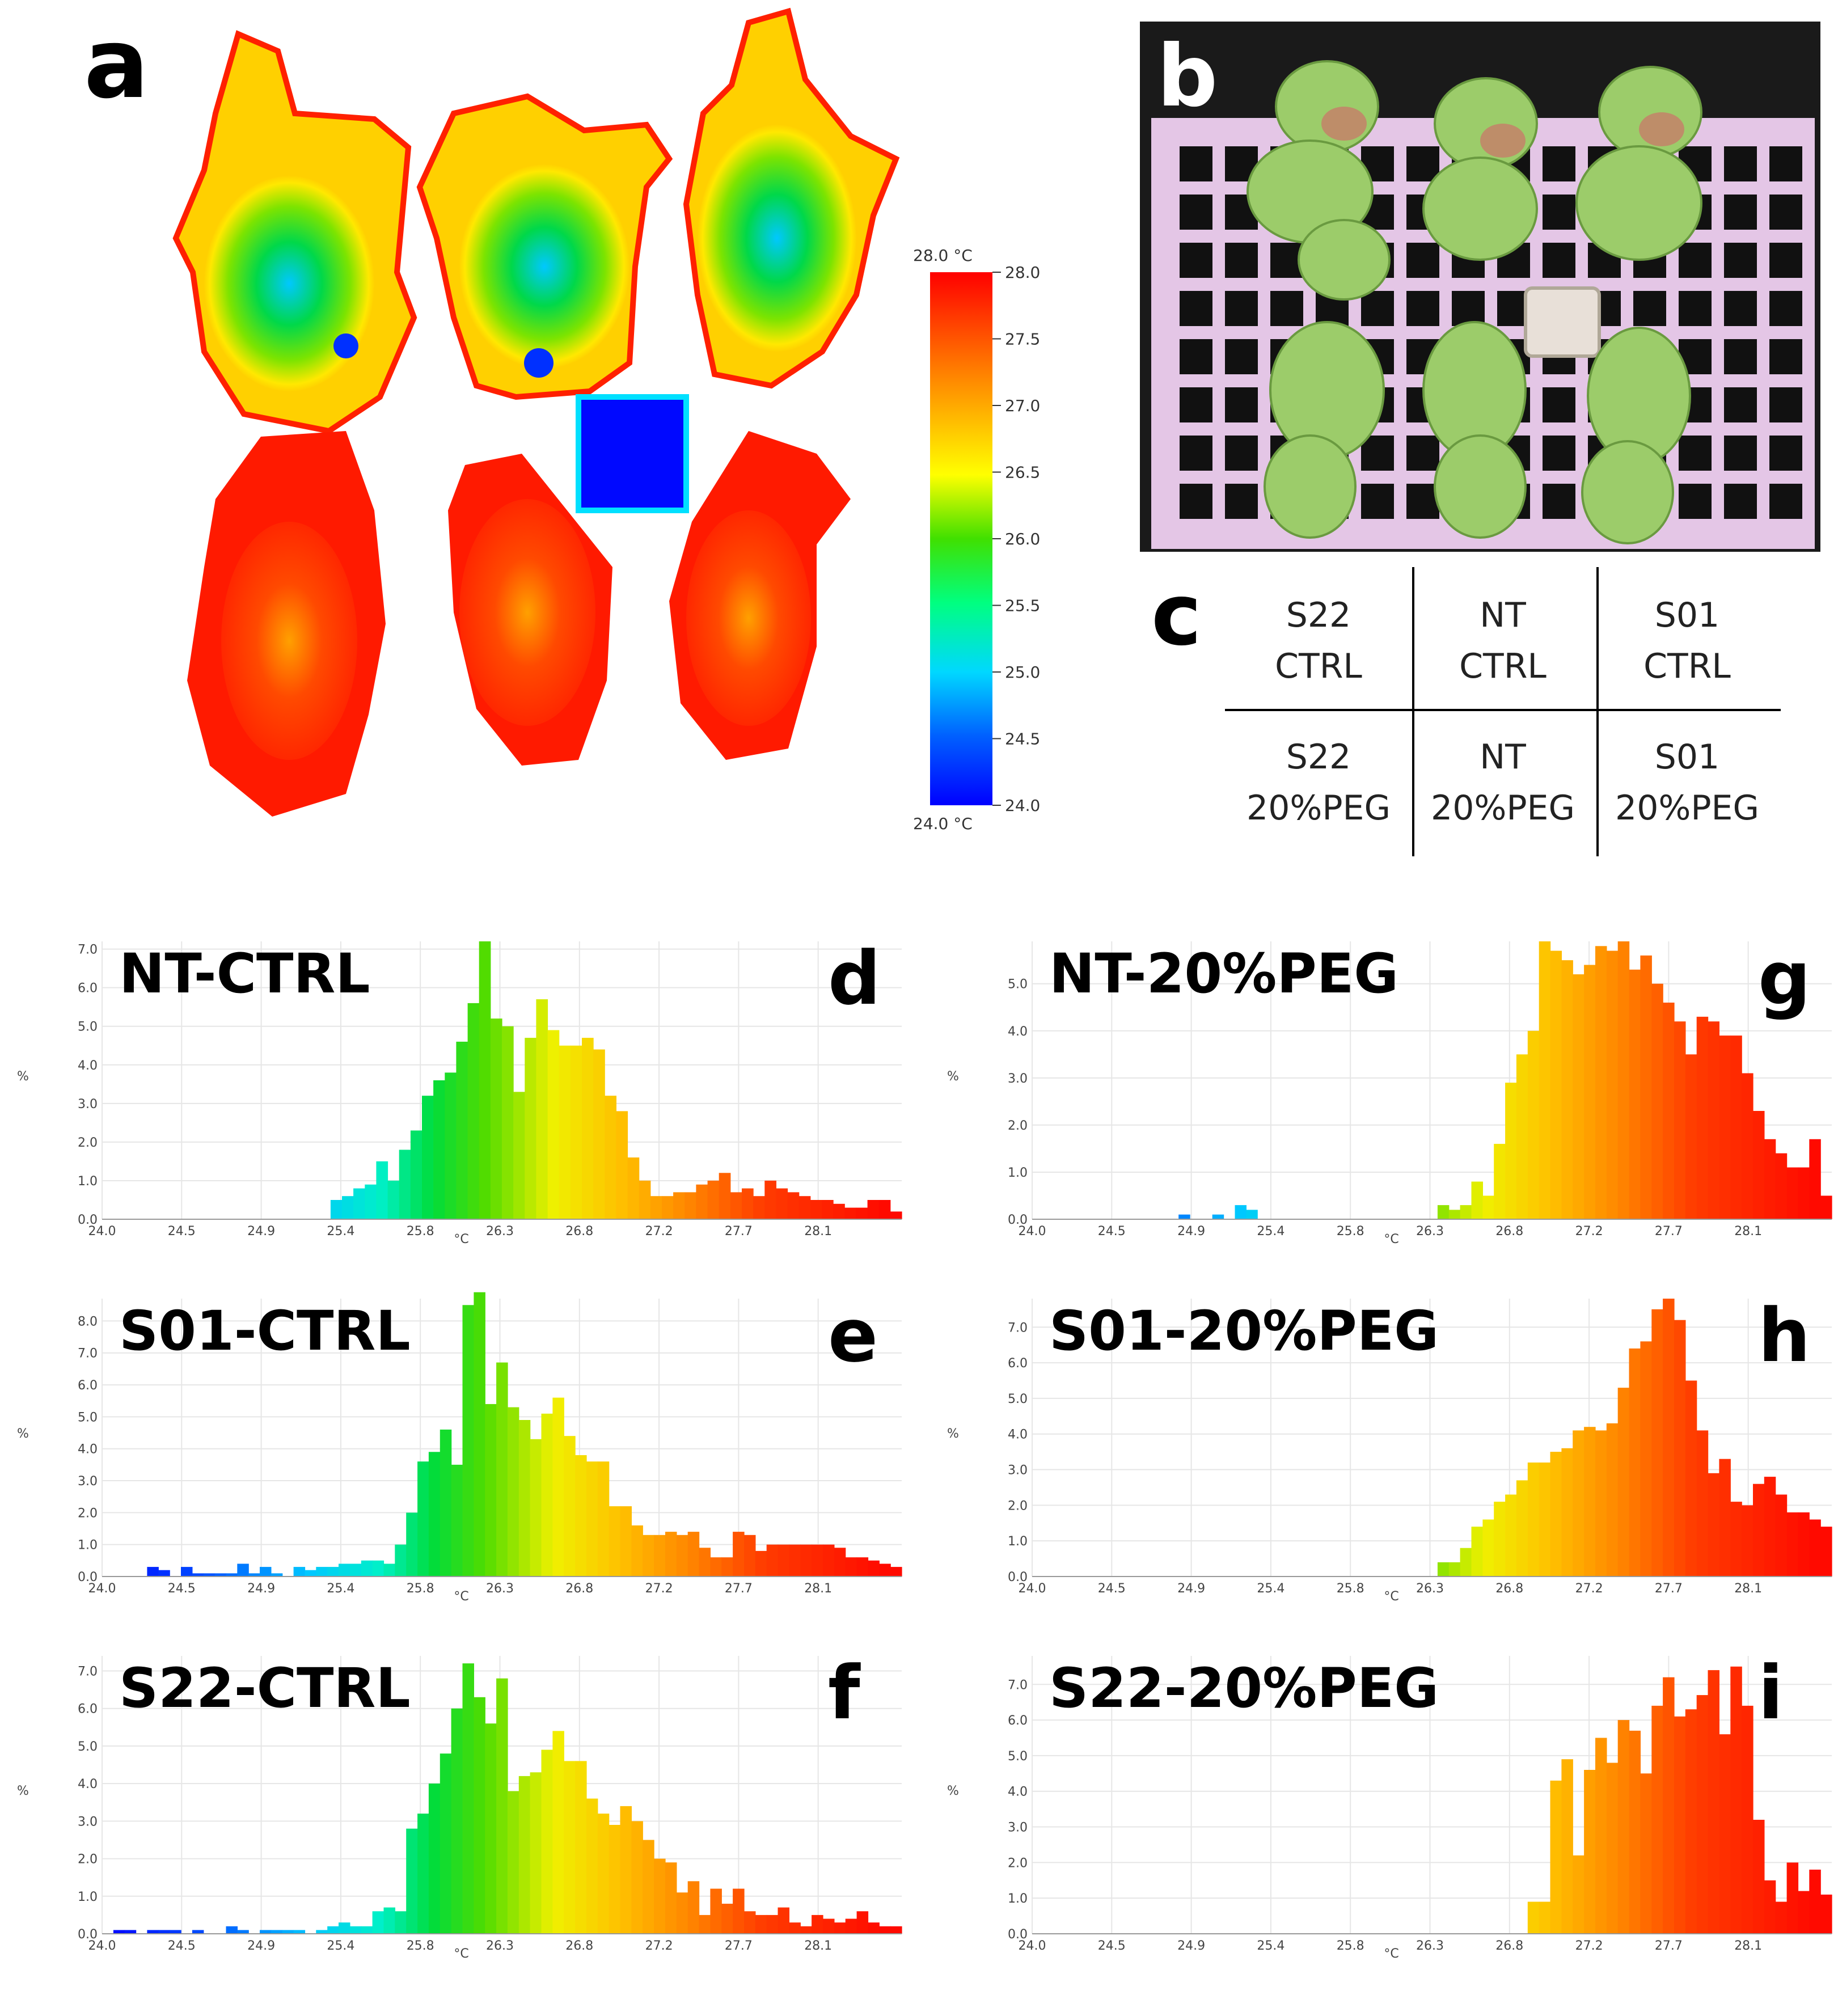 This screenshot has width=1838, height=2016. Describe the element at coordinates (88, 1784) in the screenshot. I see `y-tick-label: 4.0` at that location.